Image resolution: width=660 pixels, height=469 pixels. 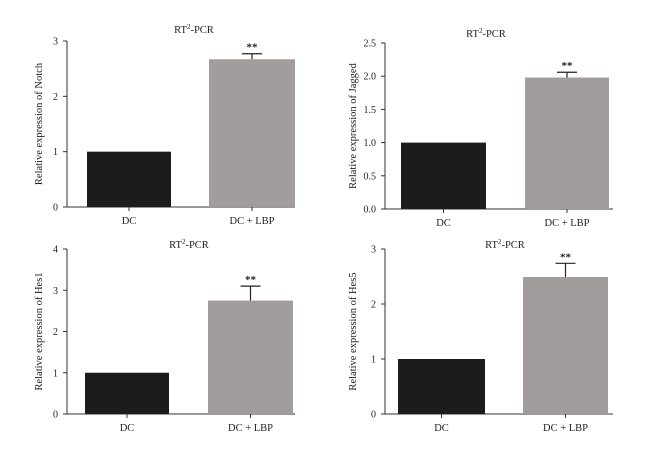 I want to click on y-axis-label: Relative expression of Jagged, so click(x=353, y=125).